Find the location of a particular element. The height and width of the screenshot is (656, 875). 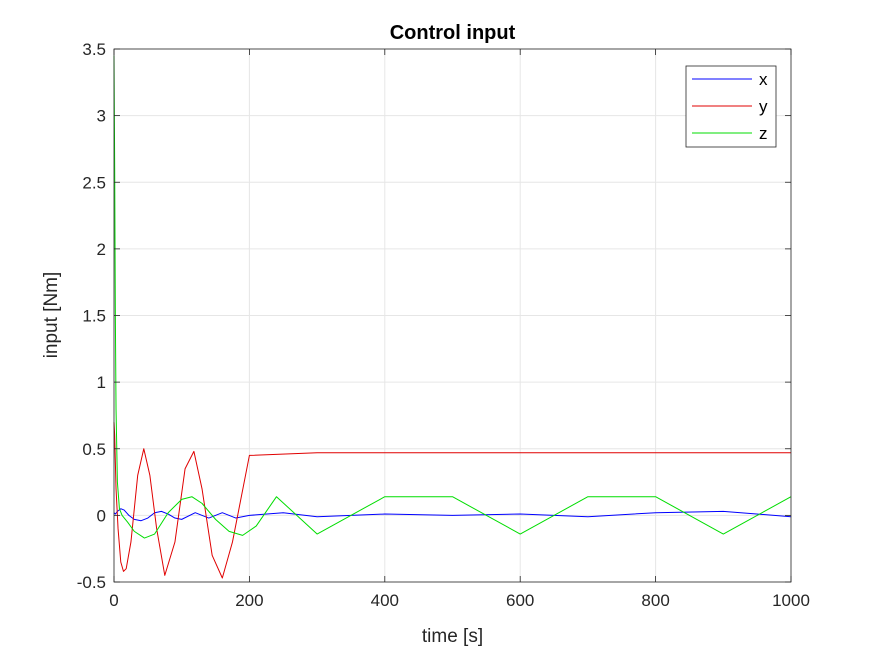

y-tick-label: 1.5 is located at coordinates (94, 316).